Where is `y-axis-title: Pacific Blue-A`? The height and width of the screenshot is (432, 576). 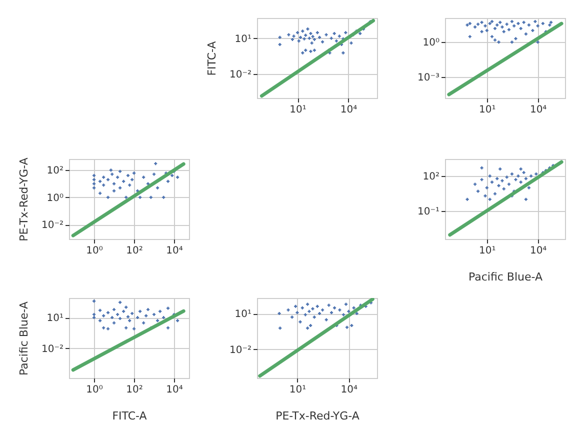 y-axis-title: Pacific Blue-A is located at coordinates (24, 338).